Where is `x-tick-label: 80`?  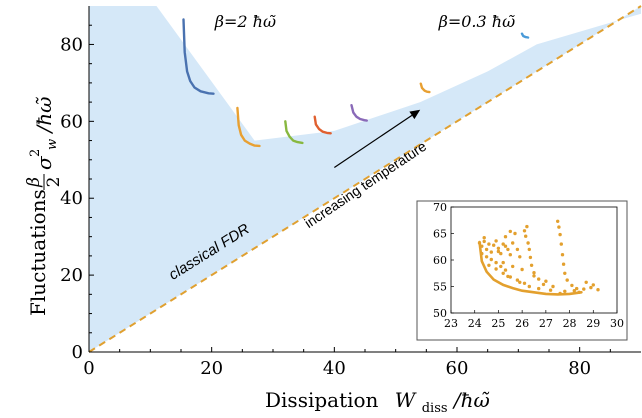 x-tick-label: 80 is located at coordinates (579, 368).